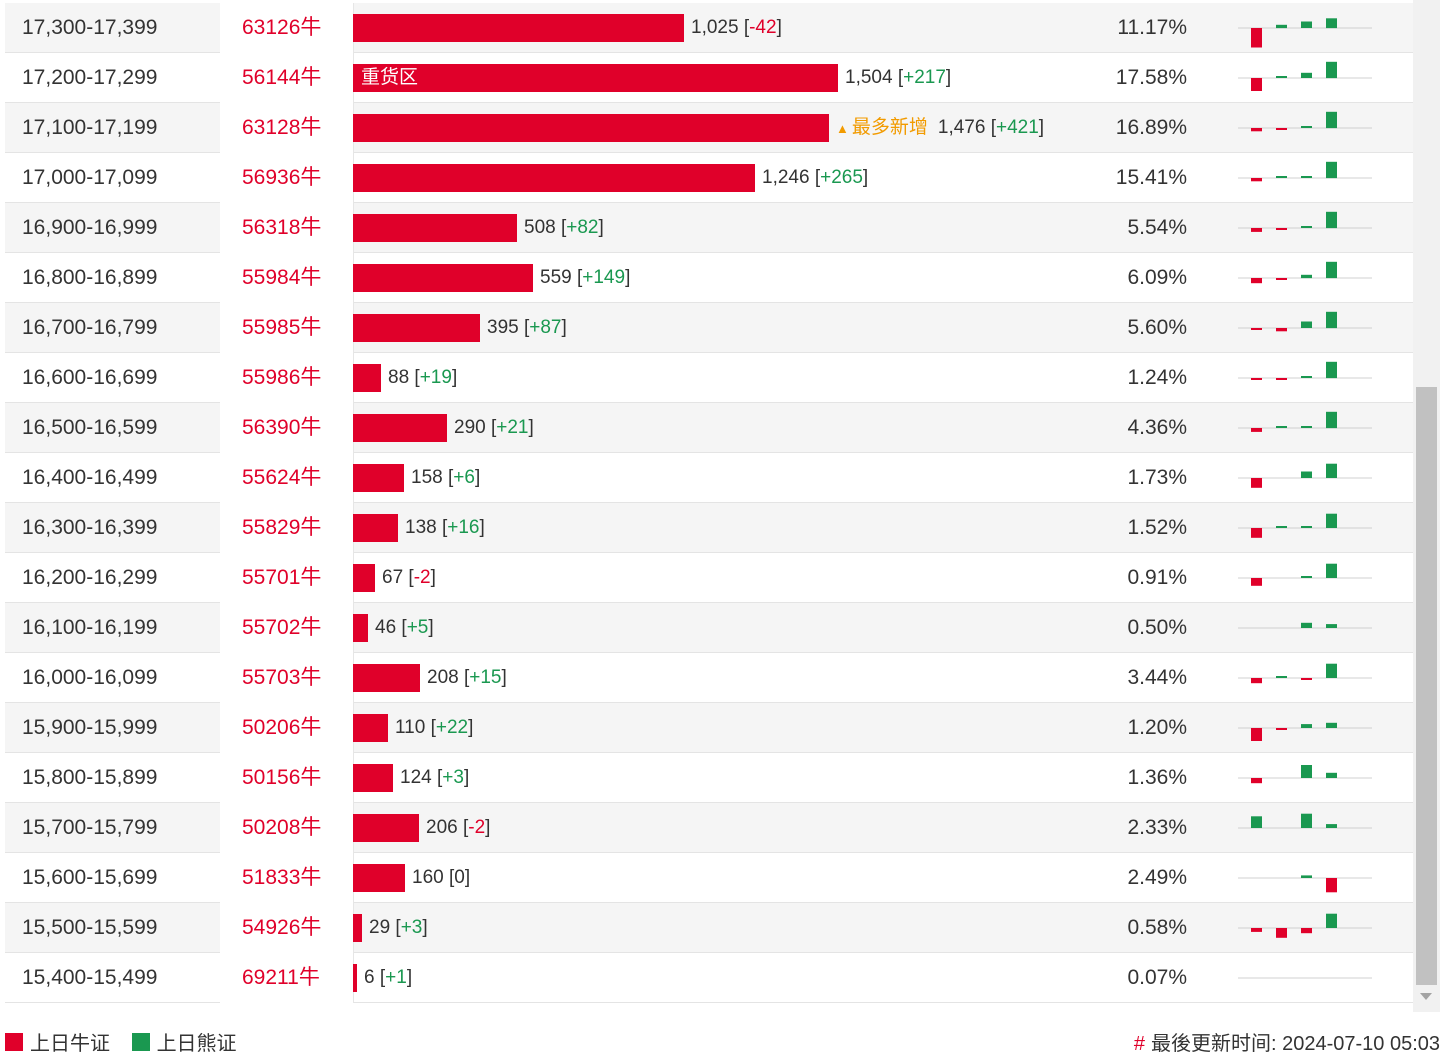 This screenshot has width=1444, height=1059. Describe the element at coordinates (709, 628) in the screenshot. I see `table-row: 16,100-16,199 55702牛 46 [+5] 0.50%` at that location.